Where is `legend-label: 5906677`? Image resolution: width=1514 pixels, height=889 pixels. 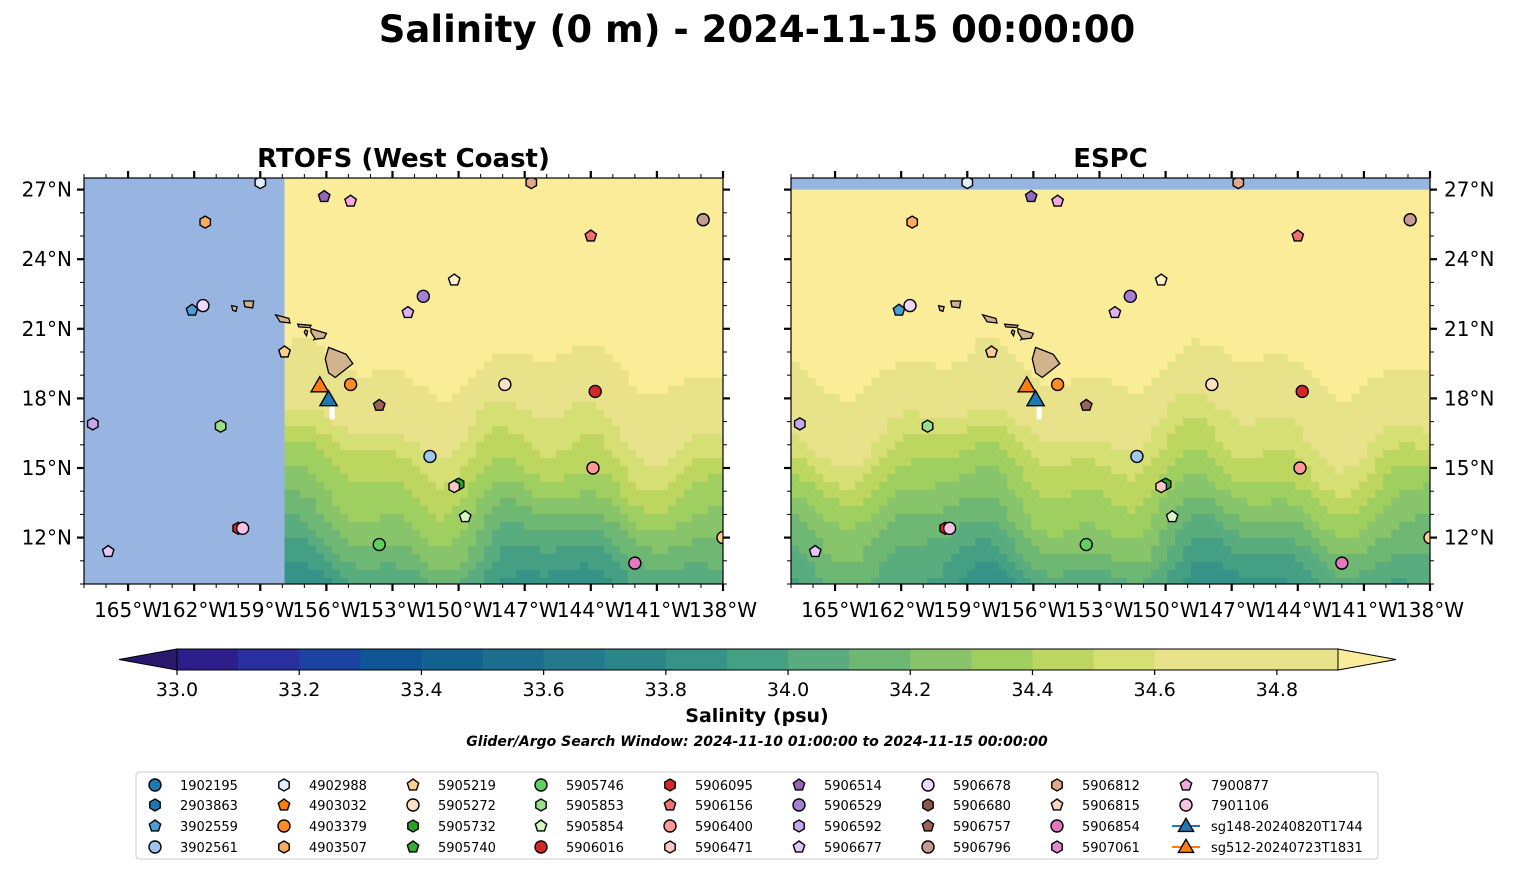 legend-label: 5906677 is located at coordinates (853, 848).